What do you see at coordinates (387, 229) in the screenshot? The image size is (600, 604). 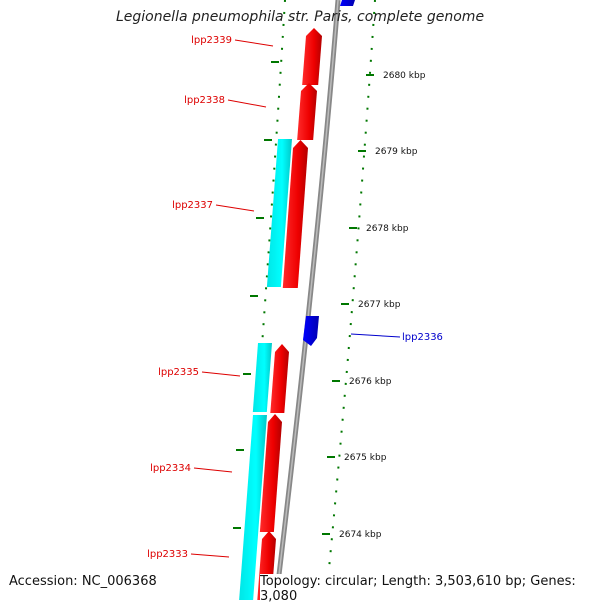 I see `scale-label: 2678 kbp` at bounding box center [387, 229].